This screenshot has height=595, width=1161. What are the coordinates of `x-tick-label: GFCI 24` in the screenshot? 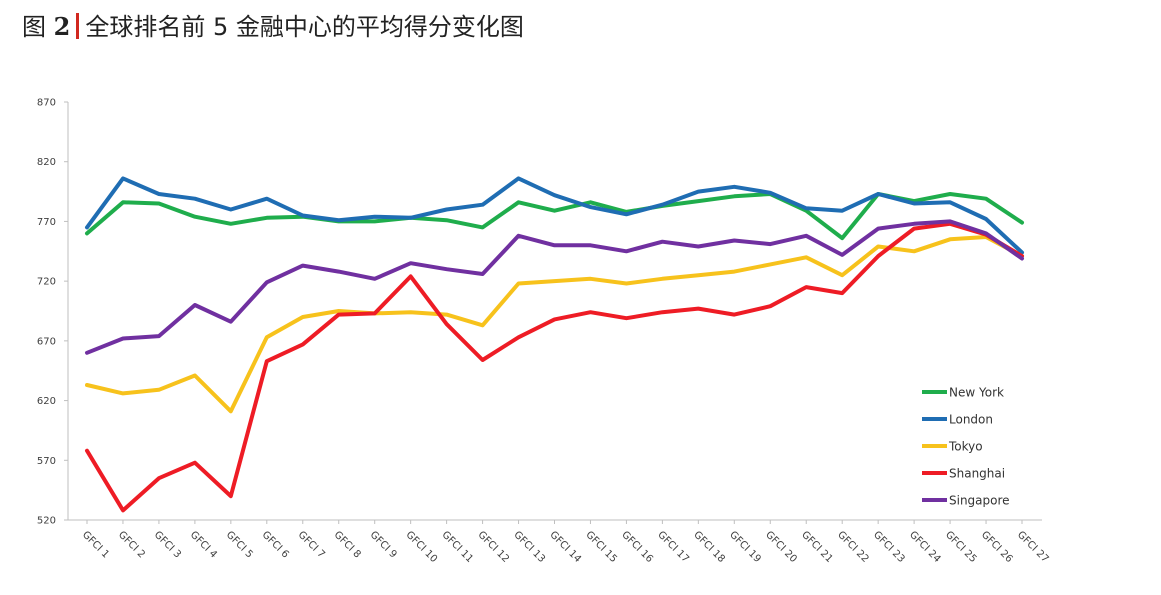 It's located at (925, 547).